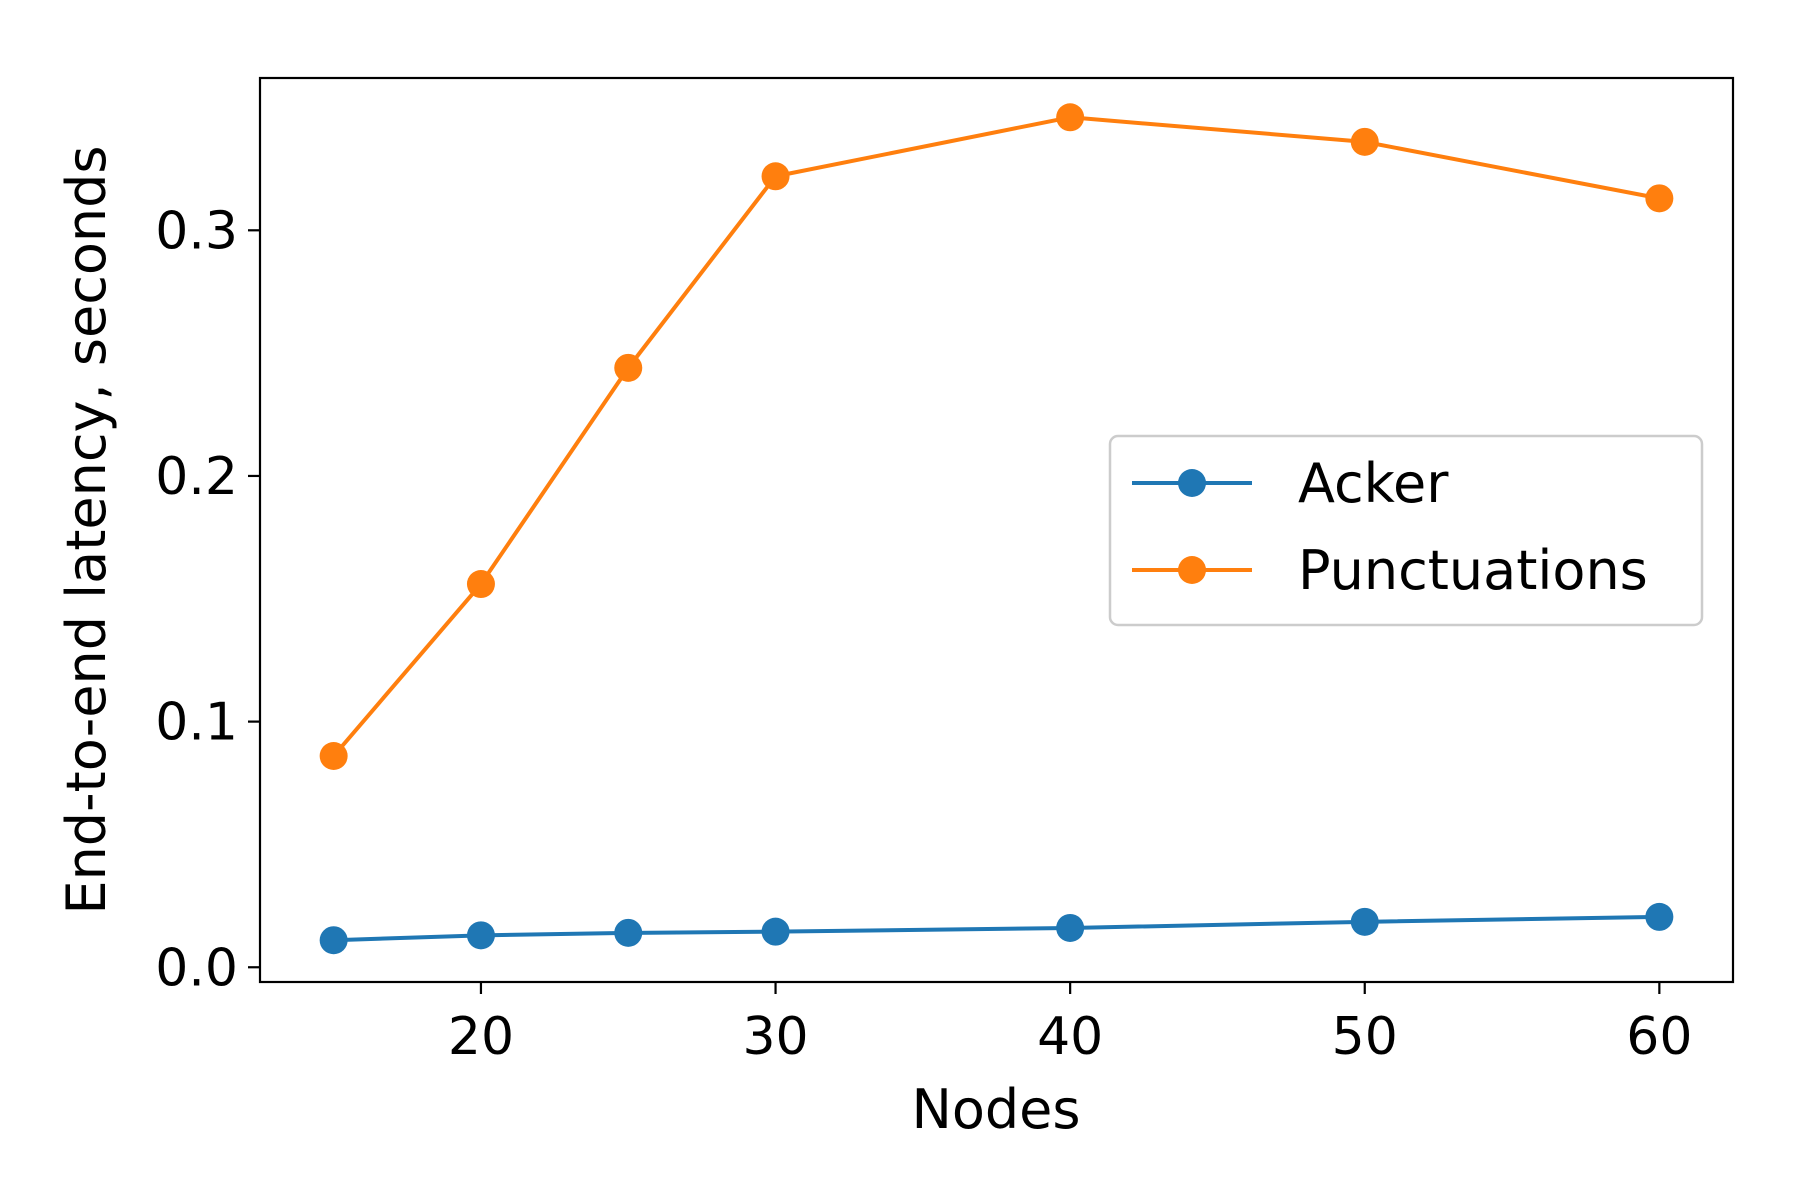 The height and width of the screenshot is (1200, 1800). What do you see at coordinates (1192, 570) in the screenshot?
I see `legend-marker-punctuations` at bounding box center [1192, 570].